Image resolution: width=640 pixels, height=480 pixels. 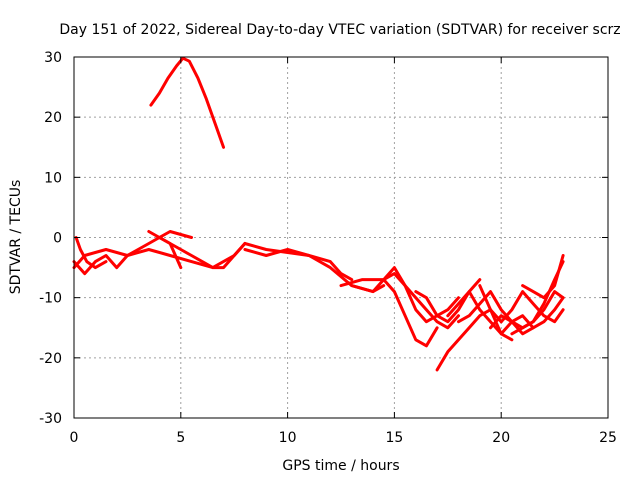 What do you see at coordinates (53, 178) in the screenshot?
I see `y-tick-label: 10` at bounding box center [53, 178].